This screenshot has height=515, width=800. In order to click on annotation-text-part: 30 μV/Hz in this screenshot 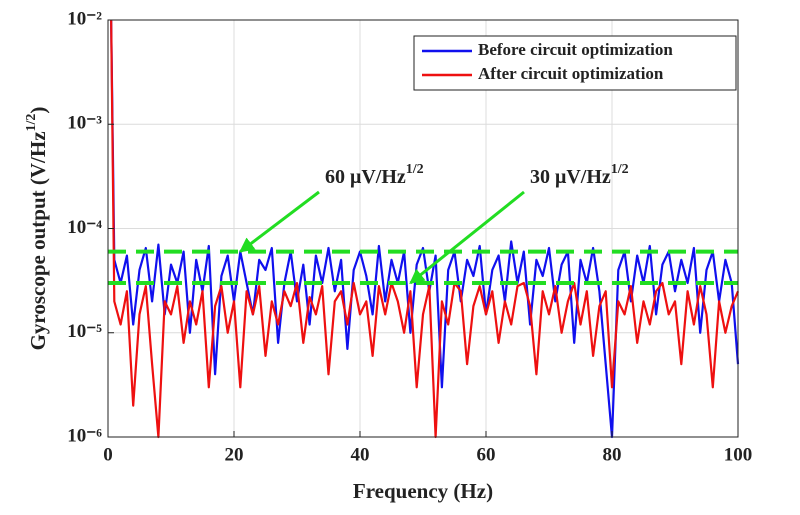, I will do `click(570, 177)`.